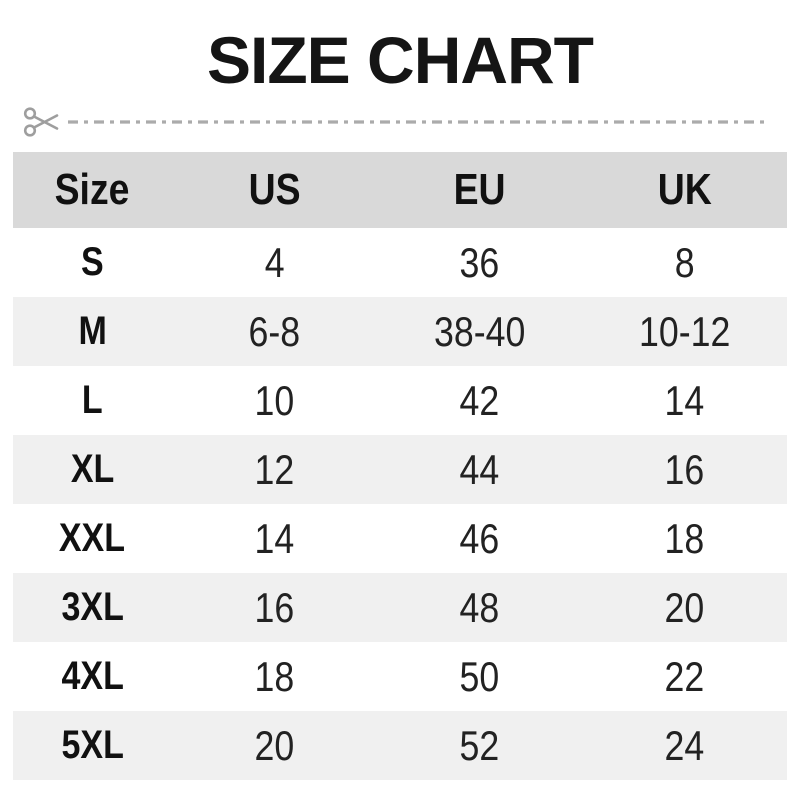 The image size is (800, 800). What do you see at coordinates (92, 745) in the screenshot?
I see `size-cell: 5XL` at bounding box center [92, 745].